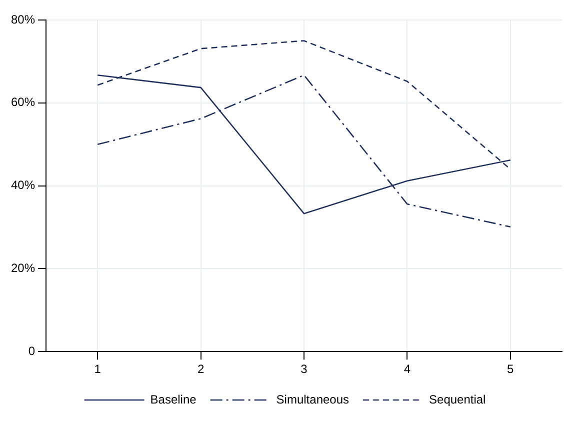 The width and height of the screenshot is (584, 424). What do you see at coordinates (173, 399) in the screenshot?
I see `legend-label: Baseline` at bounding box center [173, 399].